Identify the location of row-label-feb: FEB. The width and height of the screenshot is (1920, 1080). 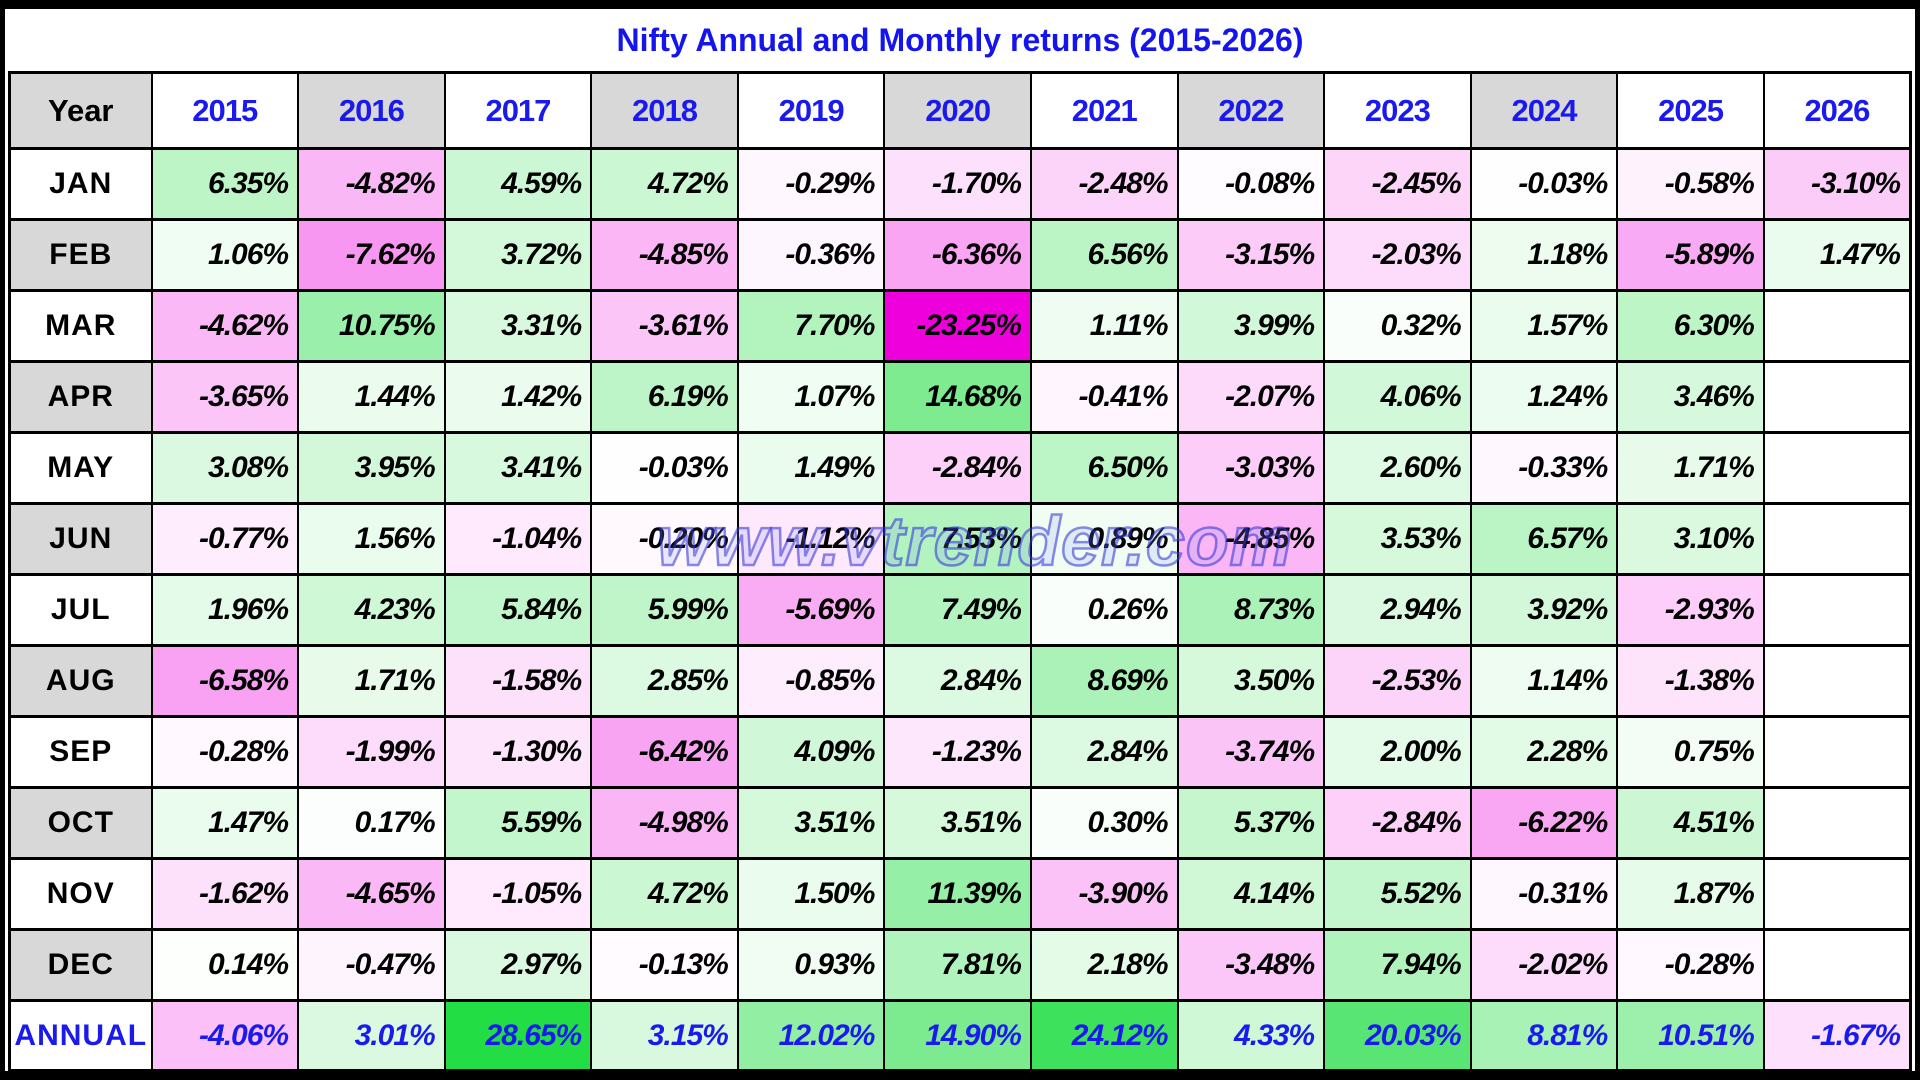
(80, 255).